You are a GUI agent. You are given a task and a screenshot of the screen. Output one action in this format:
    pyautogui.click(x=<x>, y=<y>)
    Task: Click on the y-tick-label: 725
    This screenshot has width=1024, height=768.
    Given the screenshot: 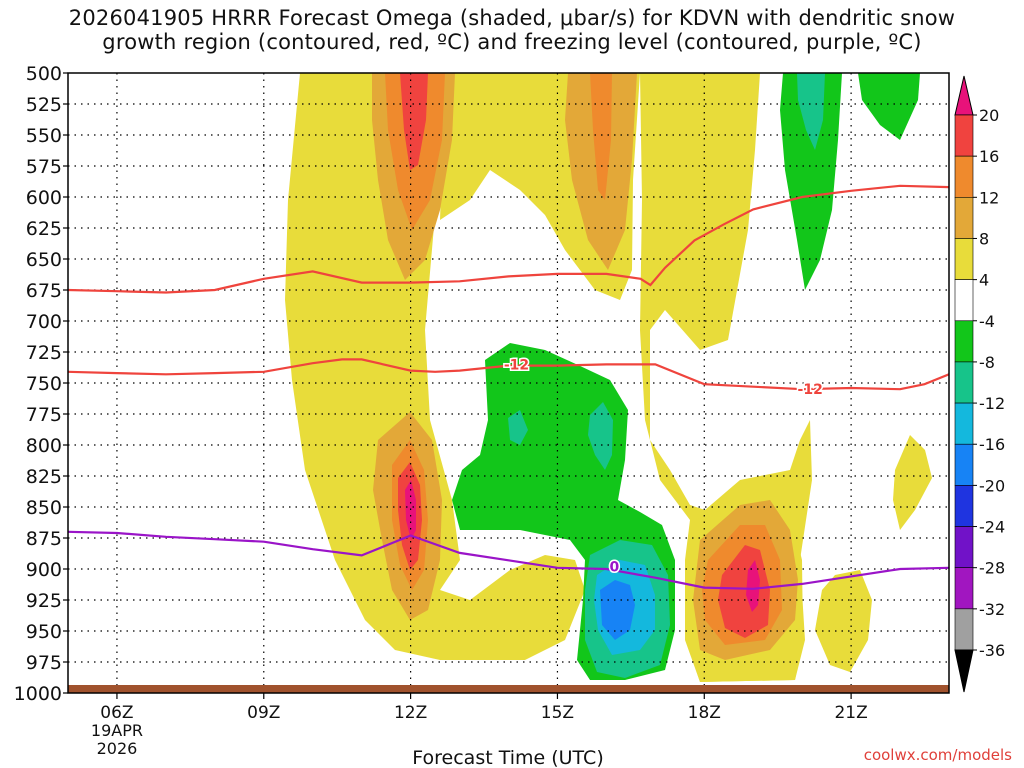 What is the action you would take?
    pyautogui.click(x=44, y=353)
    